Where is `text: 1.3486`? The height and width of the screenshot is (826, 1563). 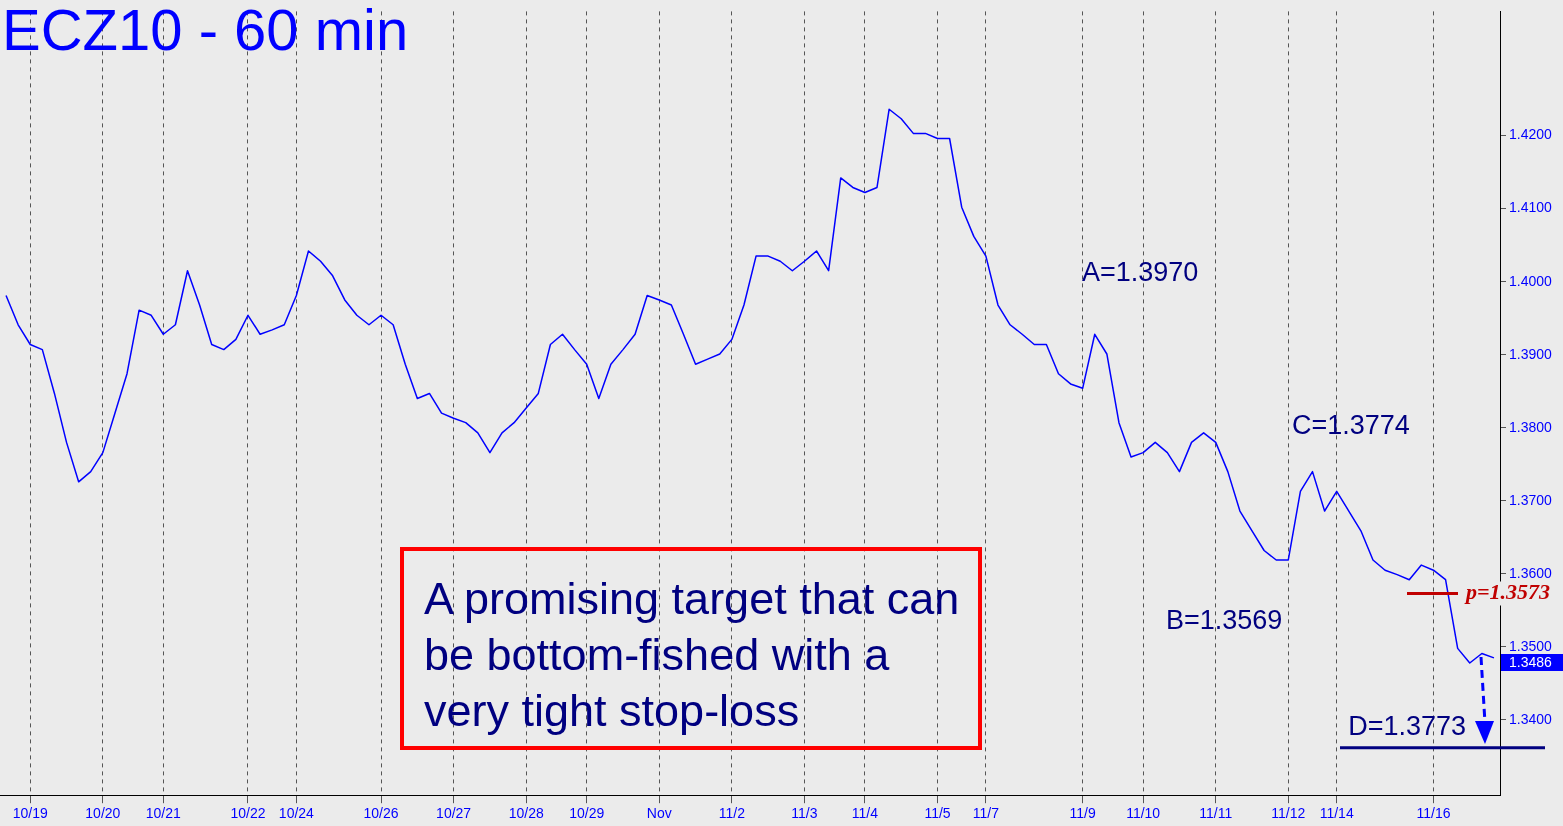 text: 1.3486 is located at coordinates (1531, 661).